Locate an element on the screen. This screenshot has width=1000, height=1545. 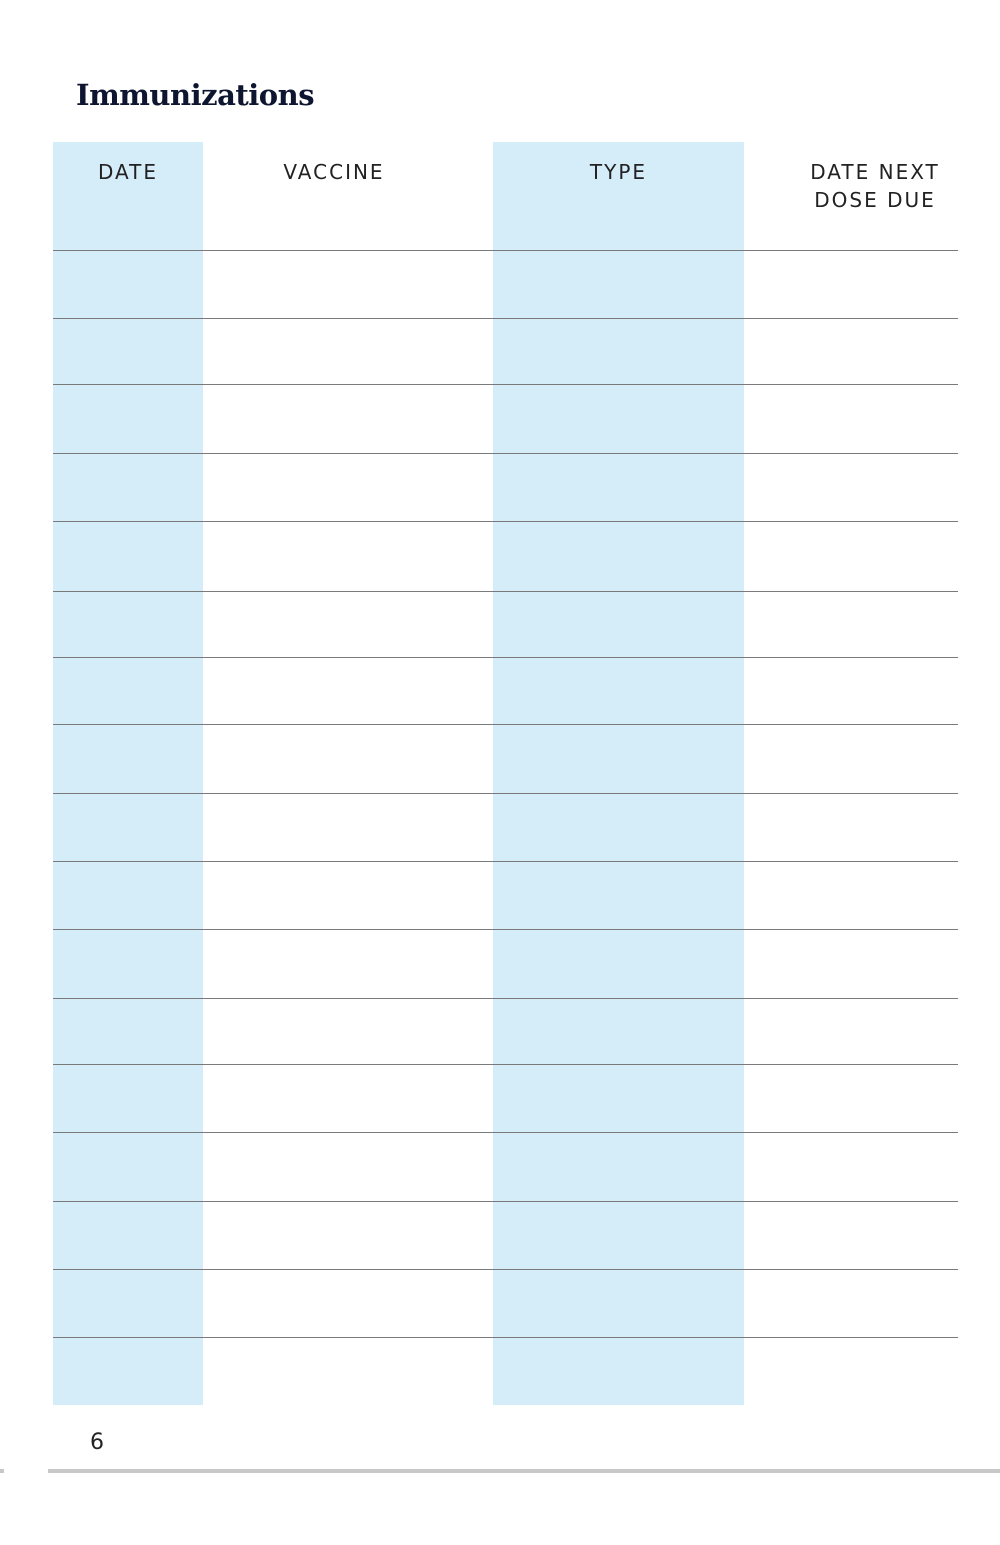
footer-tick is located at coordinates (2, 1471).